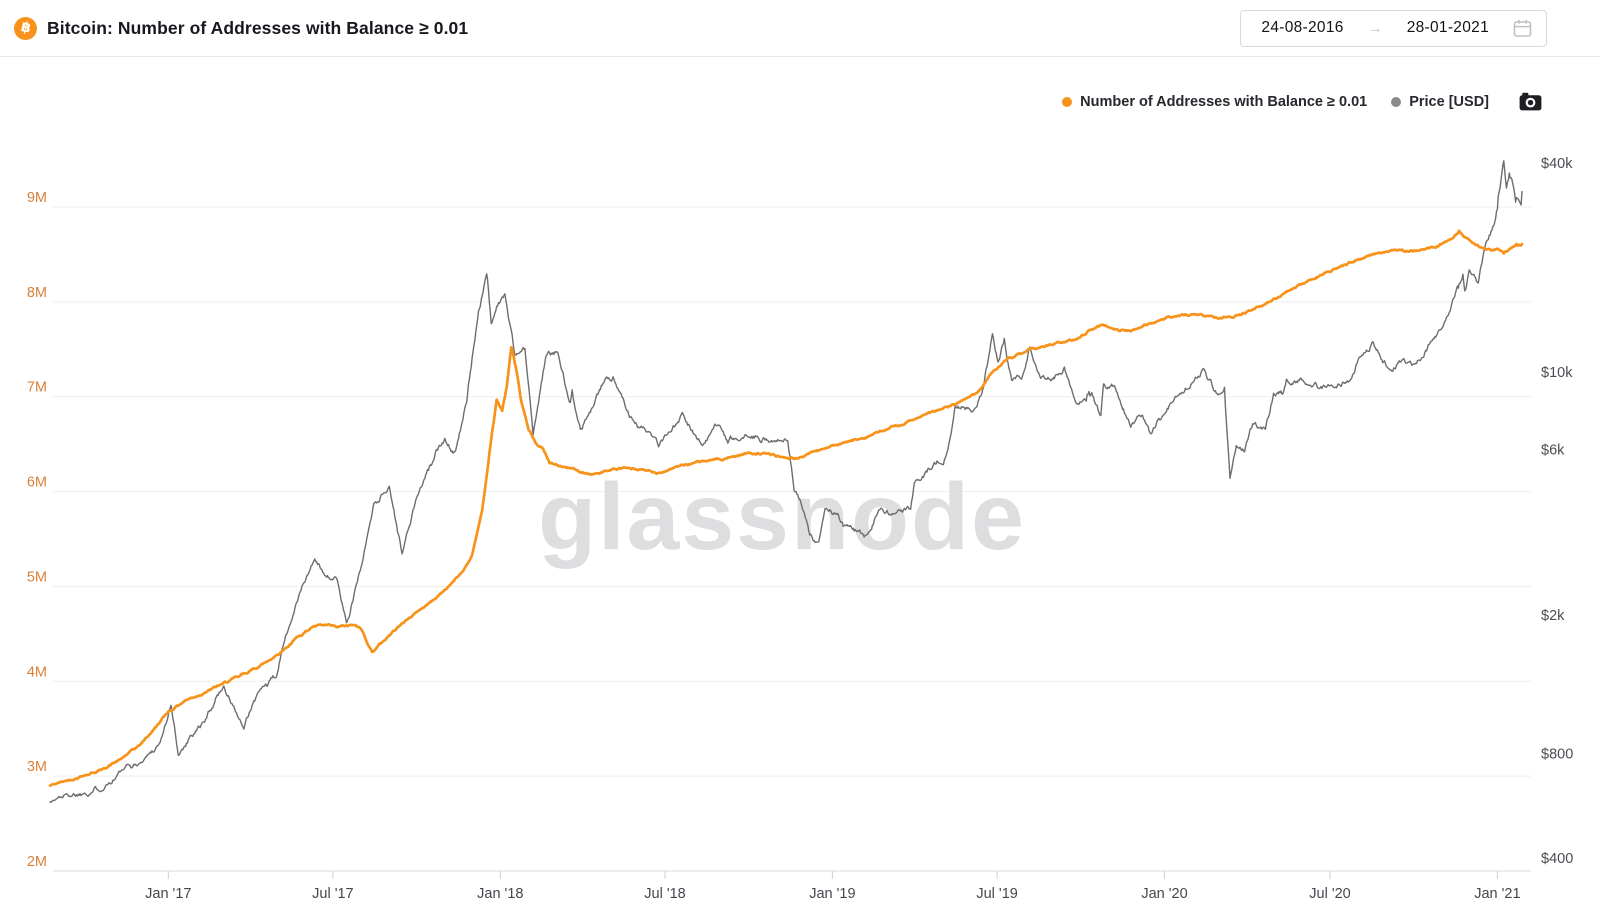  I want to click on x-axis-label: Jan '19, so click(832, 894).